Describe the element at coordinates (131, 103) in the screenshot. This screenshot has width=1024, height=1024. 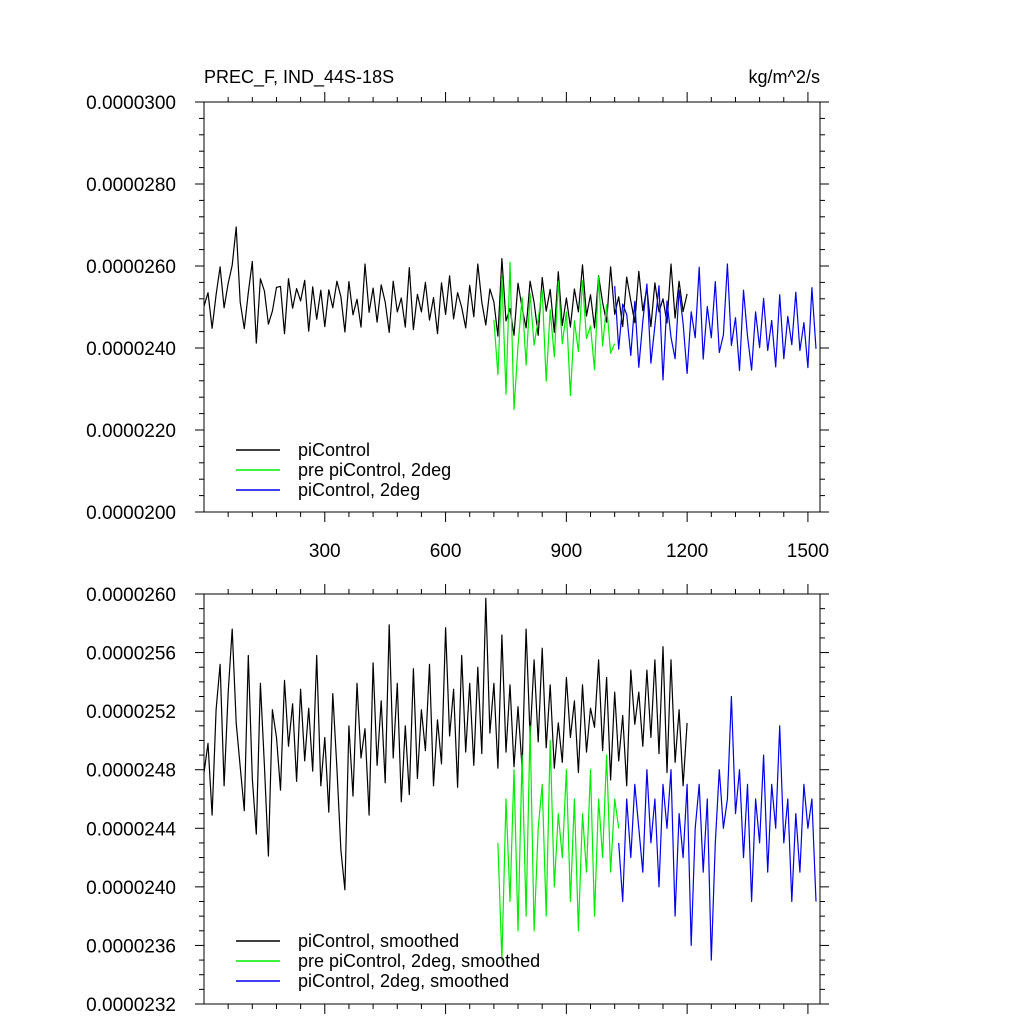
I see `y-tick-label: 0.0000300` at that location.